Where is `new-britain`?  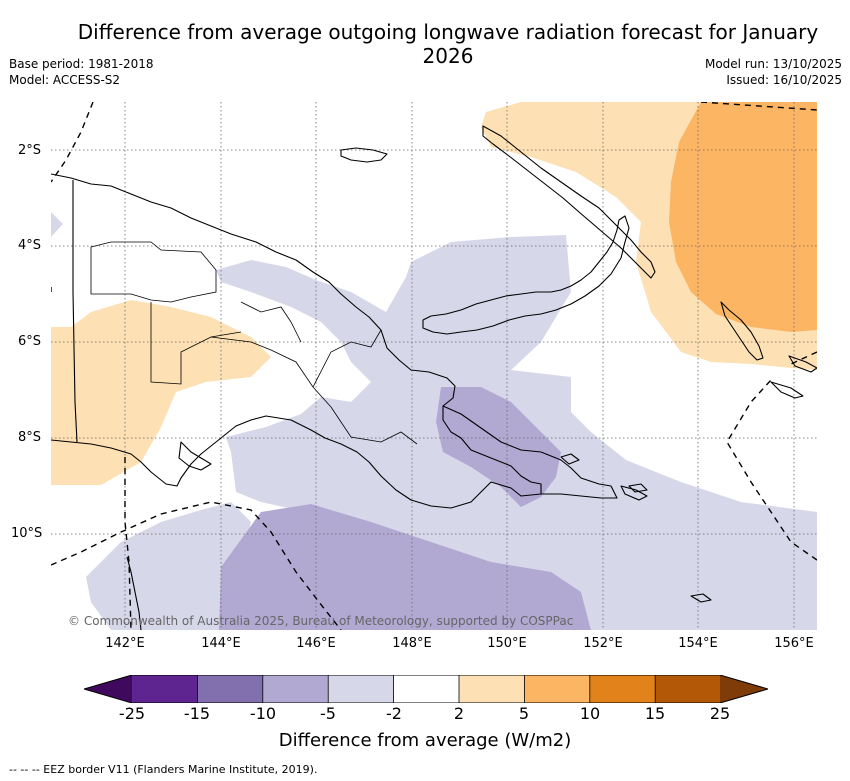
new-britain is located at coordinates (526, 275).